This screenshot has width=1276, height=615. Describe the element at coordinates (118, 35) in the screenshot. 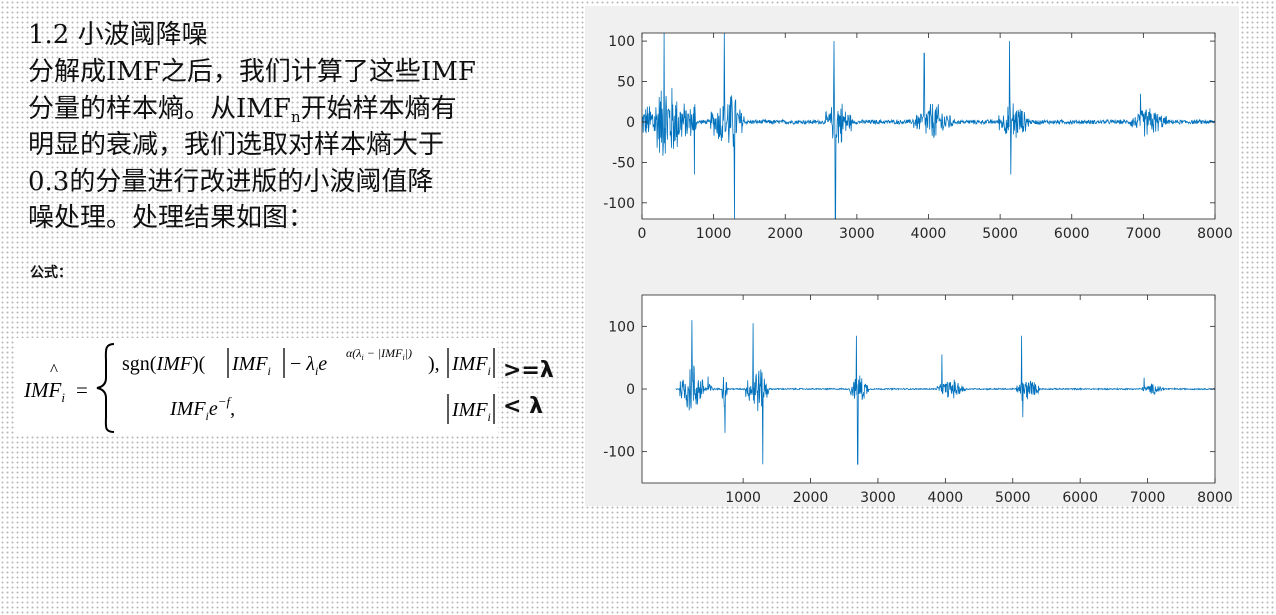

I see `section-heading: 1.2 小波阈降噪` at that location.